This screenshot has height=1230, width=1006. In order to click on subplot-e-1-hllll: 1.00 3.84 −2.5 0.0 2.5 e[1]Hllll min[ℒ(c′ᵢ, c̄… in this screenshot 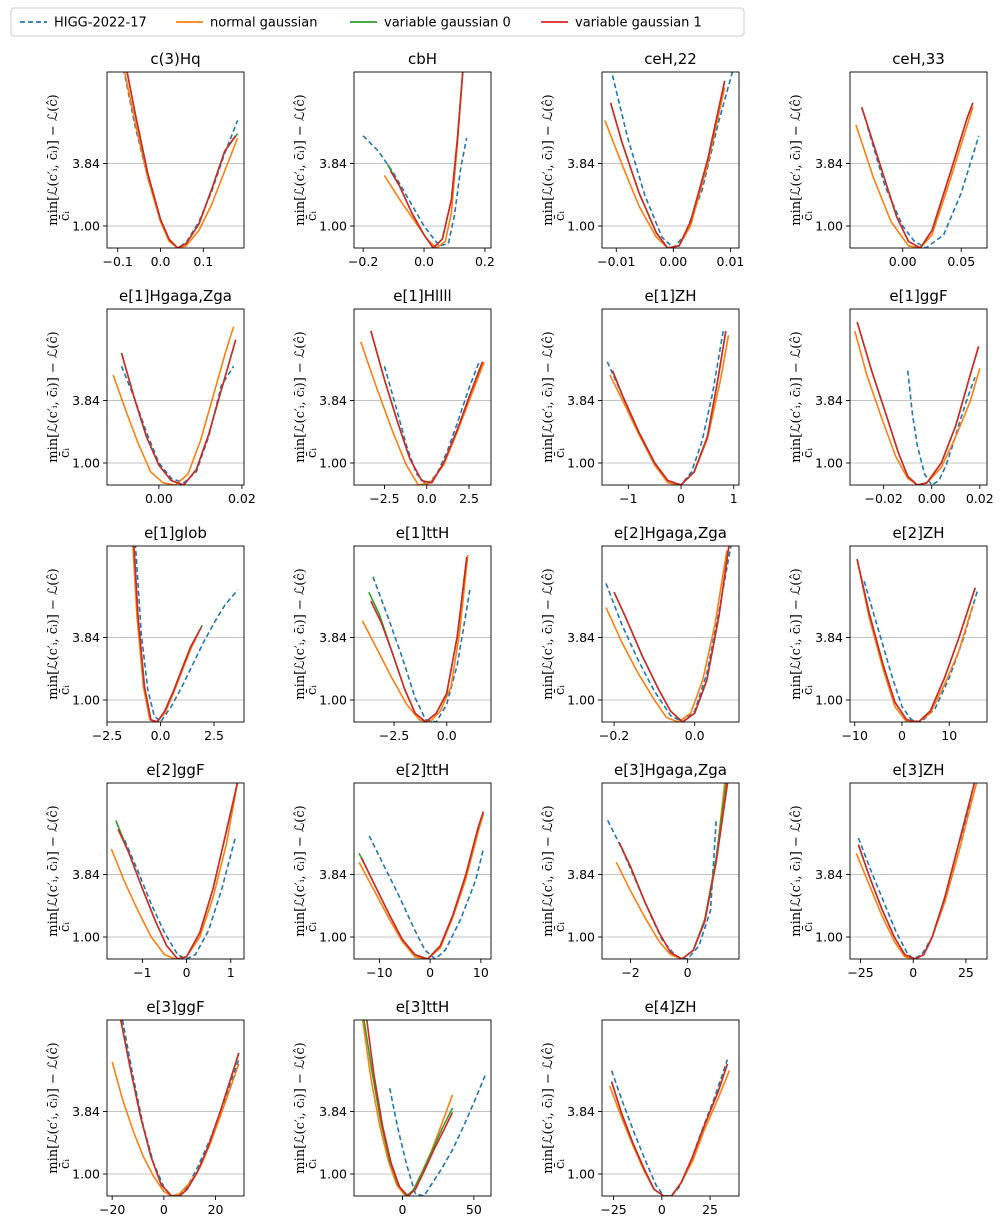, I will do `click(392, 396)`.